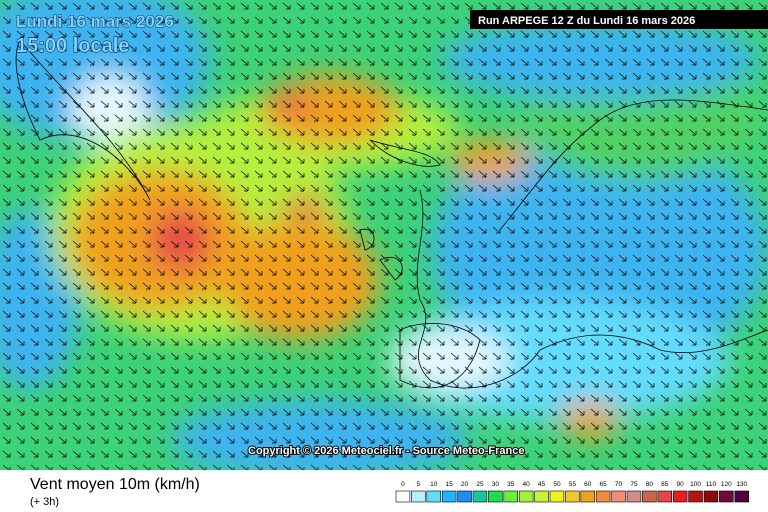 This screenshot has width=768, height=512. Describe the element at coordinates (115, 484) in the screenshot. I see `footer-title: Vent moyen 10m (km/h)` at that location.